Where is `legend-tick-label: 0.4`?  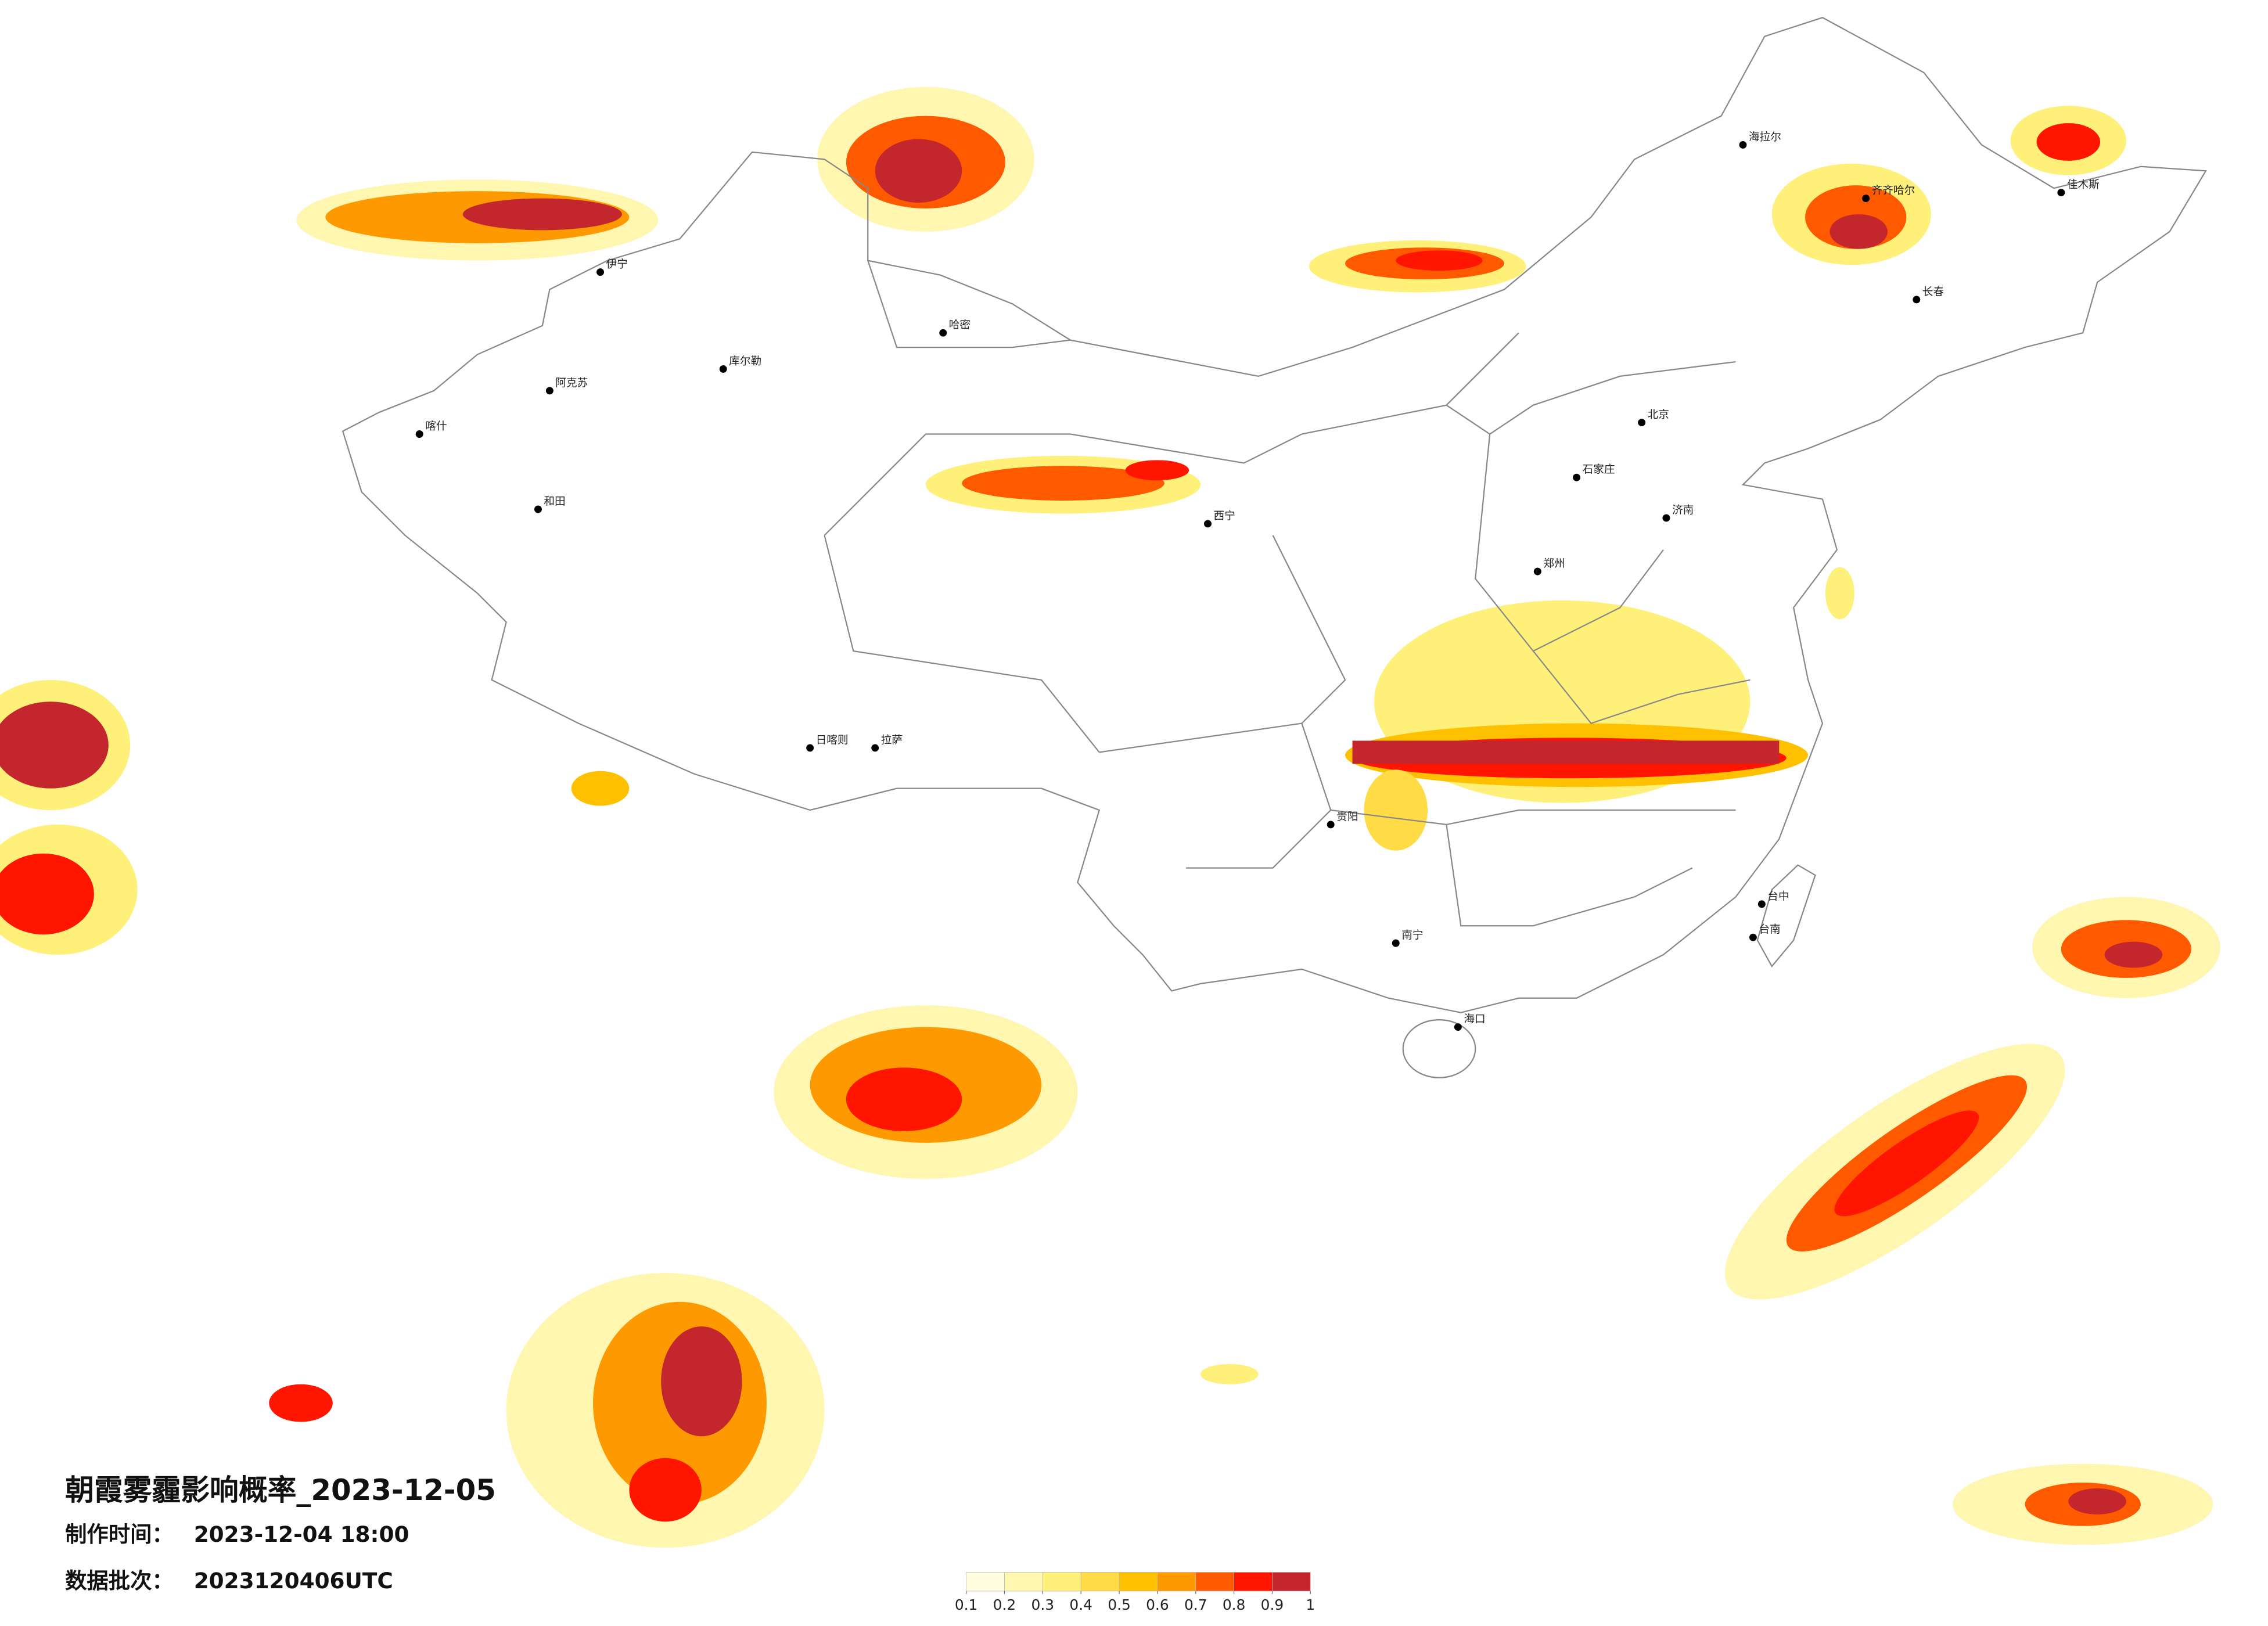
legend-tick-label: 0.4 is located at coordinates (1080, 1604).